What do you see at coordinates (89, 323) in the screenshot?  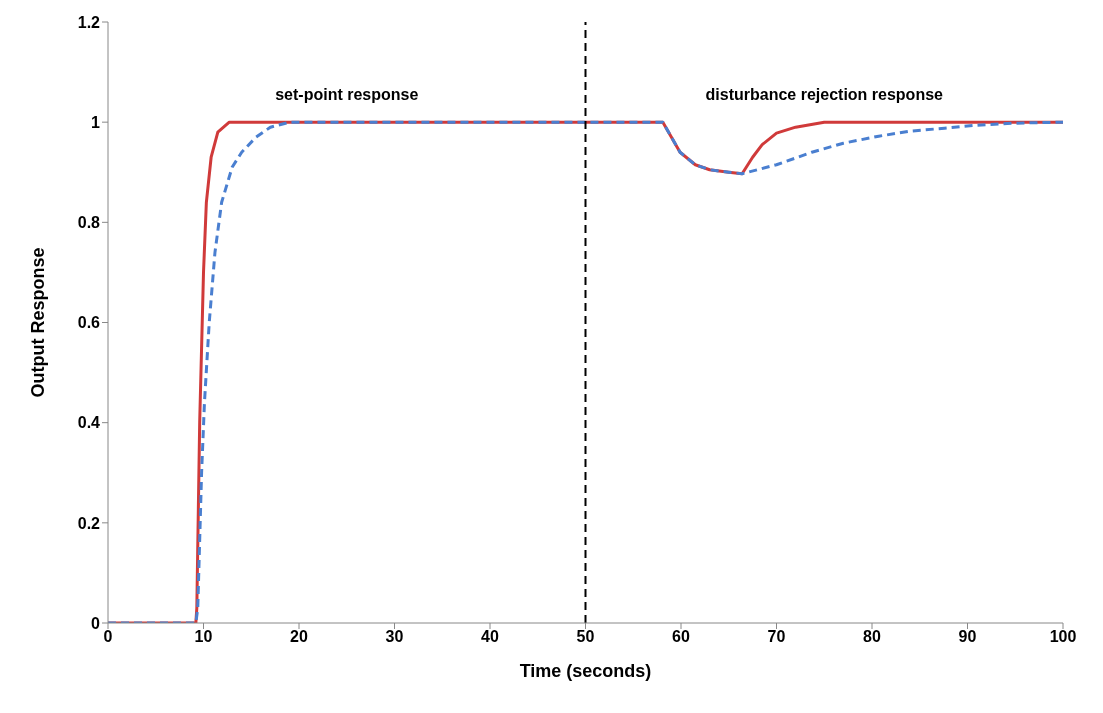 I see `y-tick-label: 0.6` at bounding box center [89, 323].